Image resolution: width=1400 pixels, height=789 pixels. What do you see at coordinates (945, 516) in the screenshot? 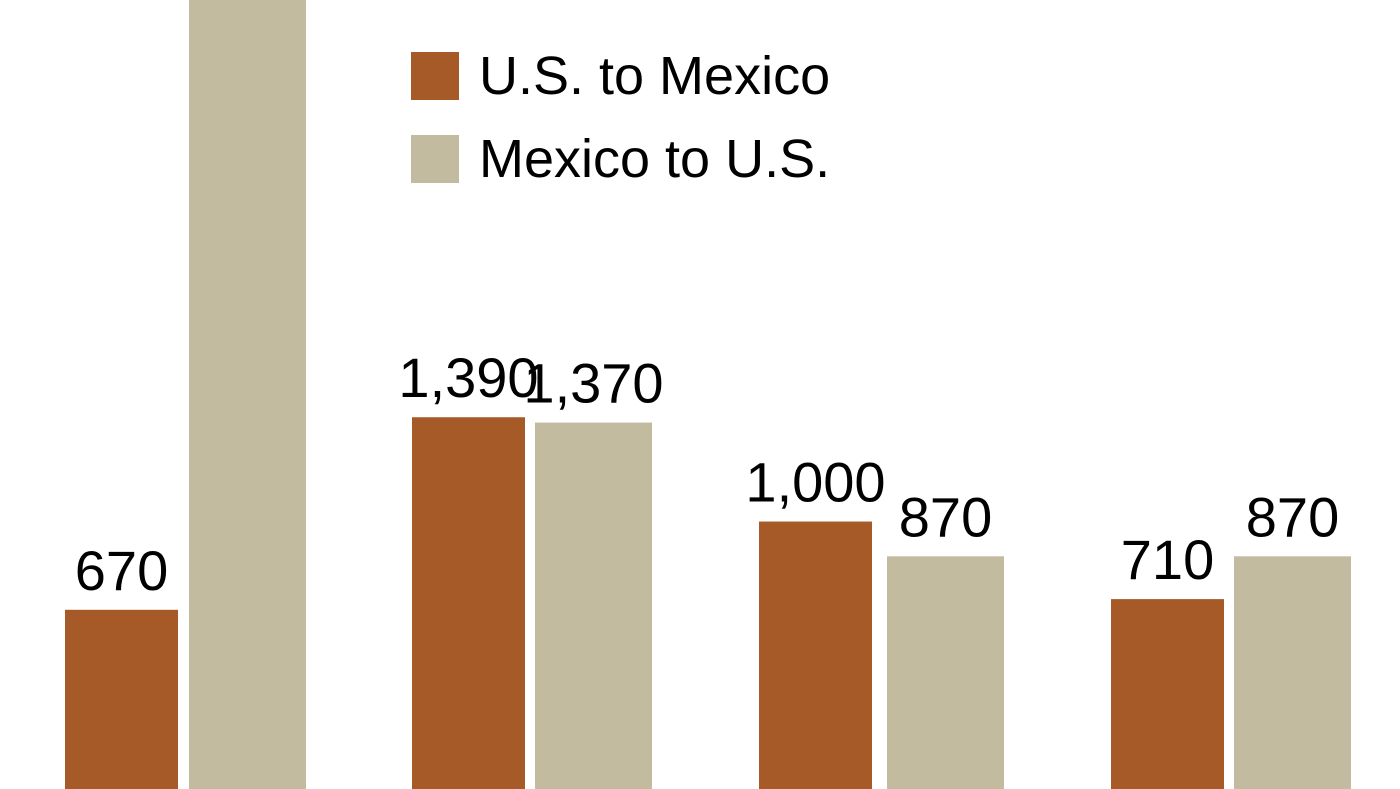
I see `bar-value-label-series1-group2: 870` at bounding box center [945, 516].